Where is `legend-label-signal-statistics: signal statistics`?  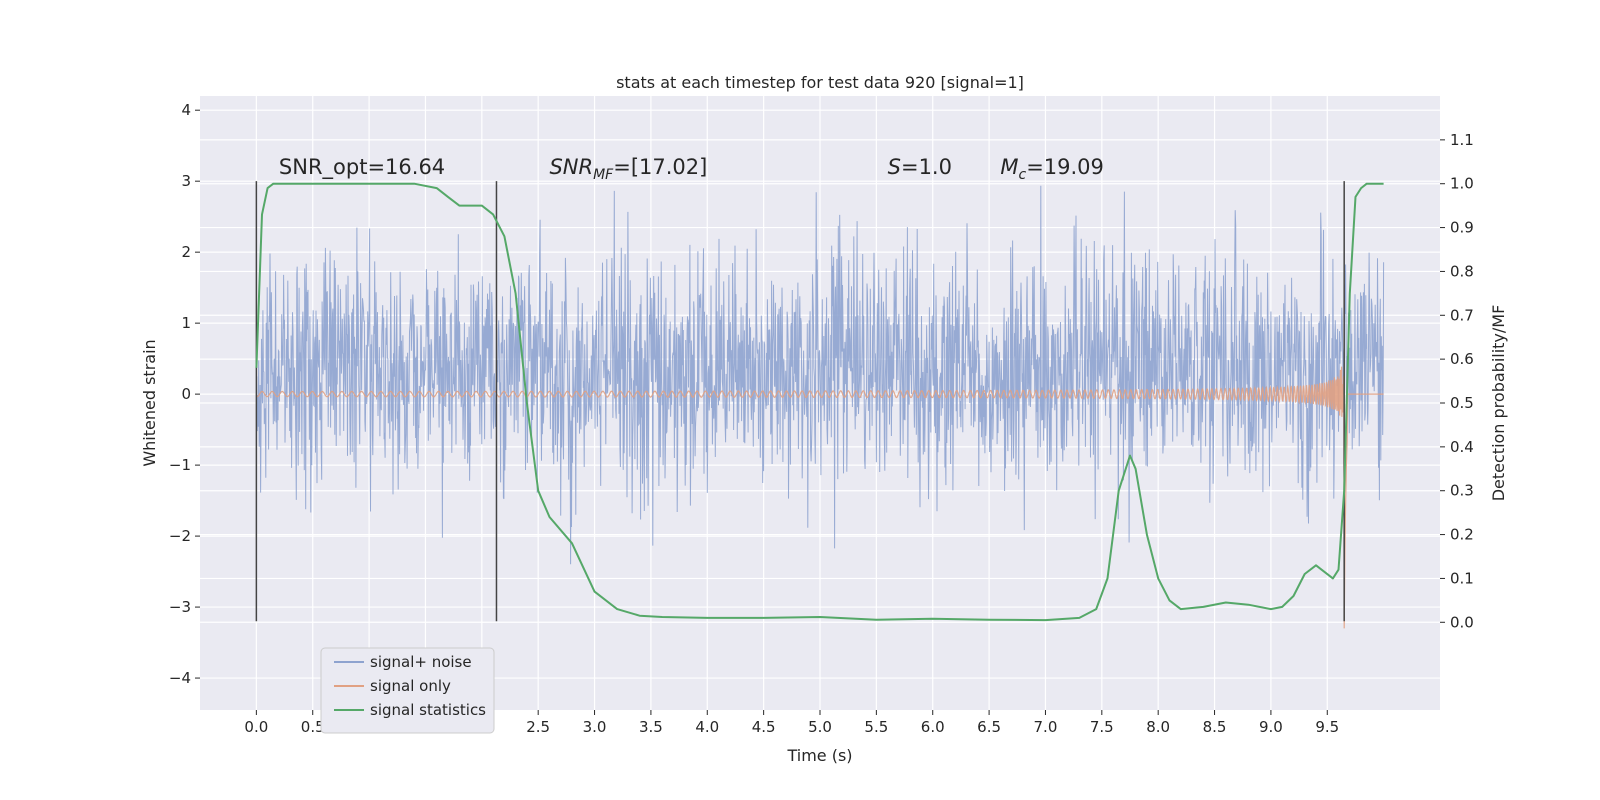
legend-label-signal-statistics: signal statistics is located at coordinates (428, 710).